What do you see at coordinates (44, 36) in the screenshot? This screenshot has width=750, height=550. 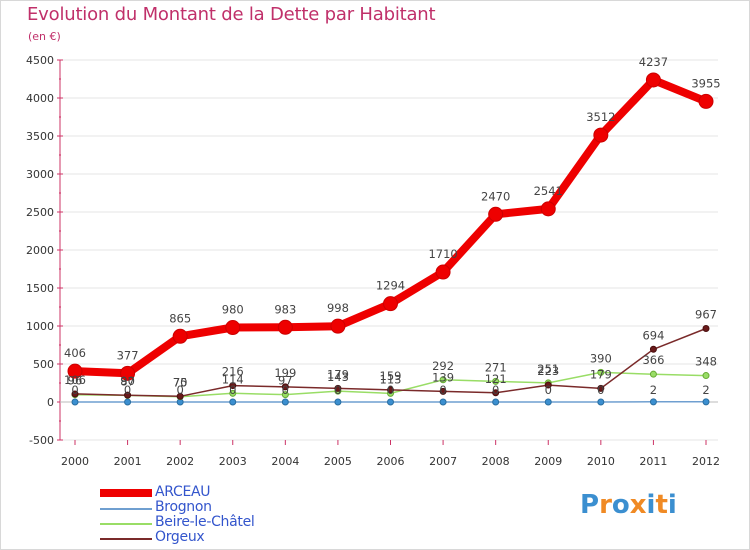 I see `chart-subtitle: (en €)` at bounding box center [44, 36].